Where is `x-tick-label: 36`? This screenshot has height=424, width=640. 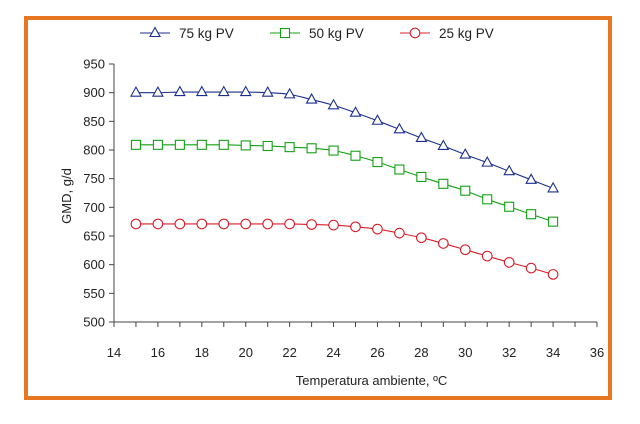
x-tick-label: 36 is located at coordinates (597, 352).